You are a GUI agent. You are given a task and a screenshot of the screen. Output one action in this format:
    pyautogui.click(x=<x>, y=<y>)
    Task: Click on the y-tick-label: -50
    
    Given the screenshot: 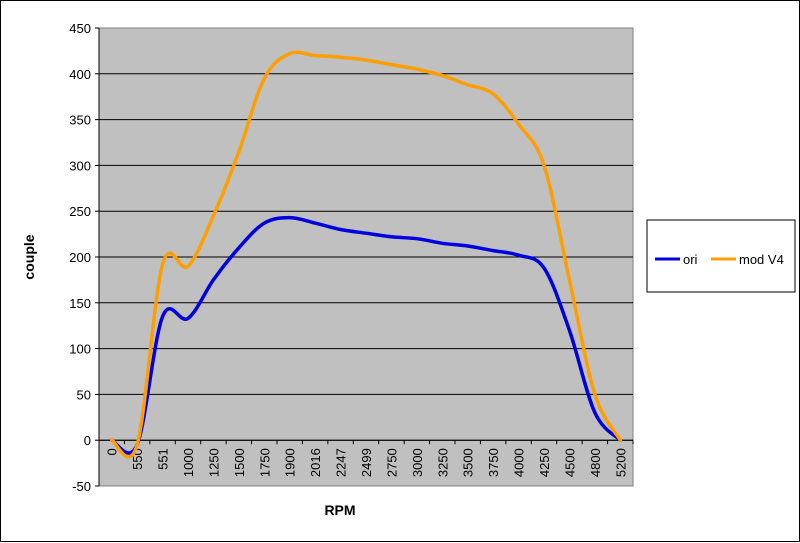 What is the action you would take?
    pyautogui.click(x=81, y=486)
    